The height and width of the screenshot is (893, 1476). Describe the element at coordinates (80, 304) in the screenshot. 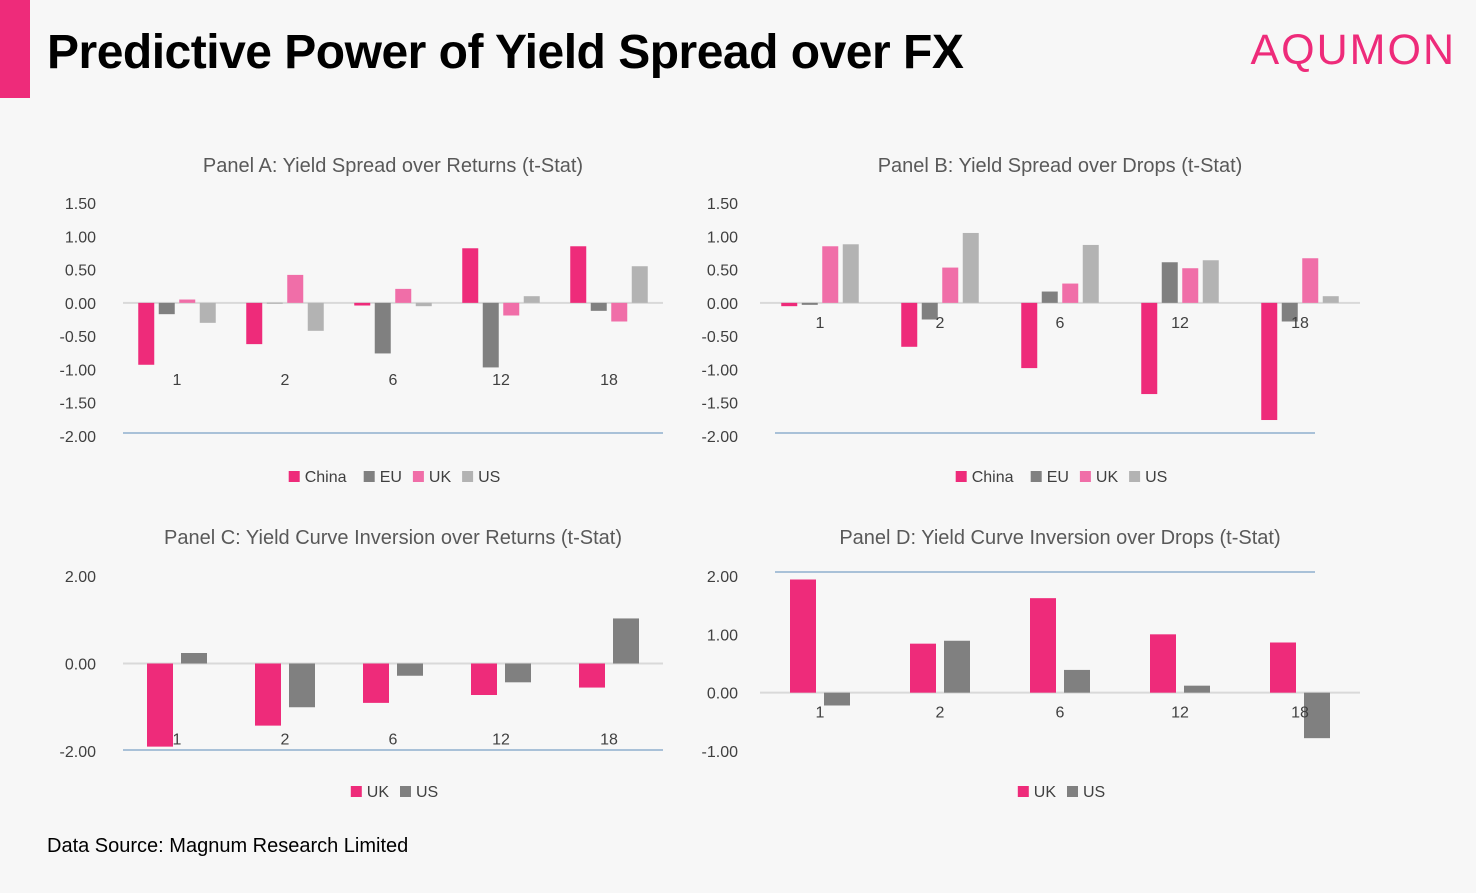

I see `y-tick-label: 0.00` at that location.